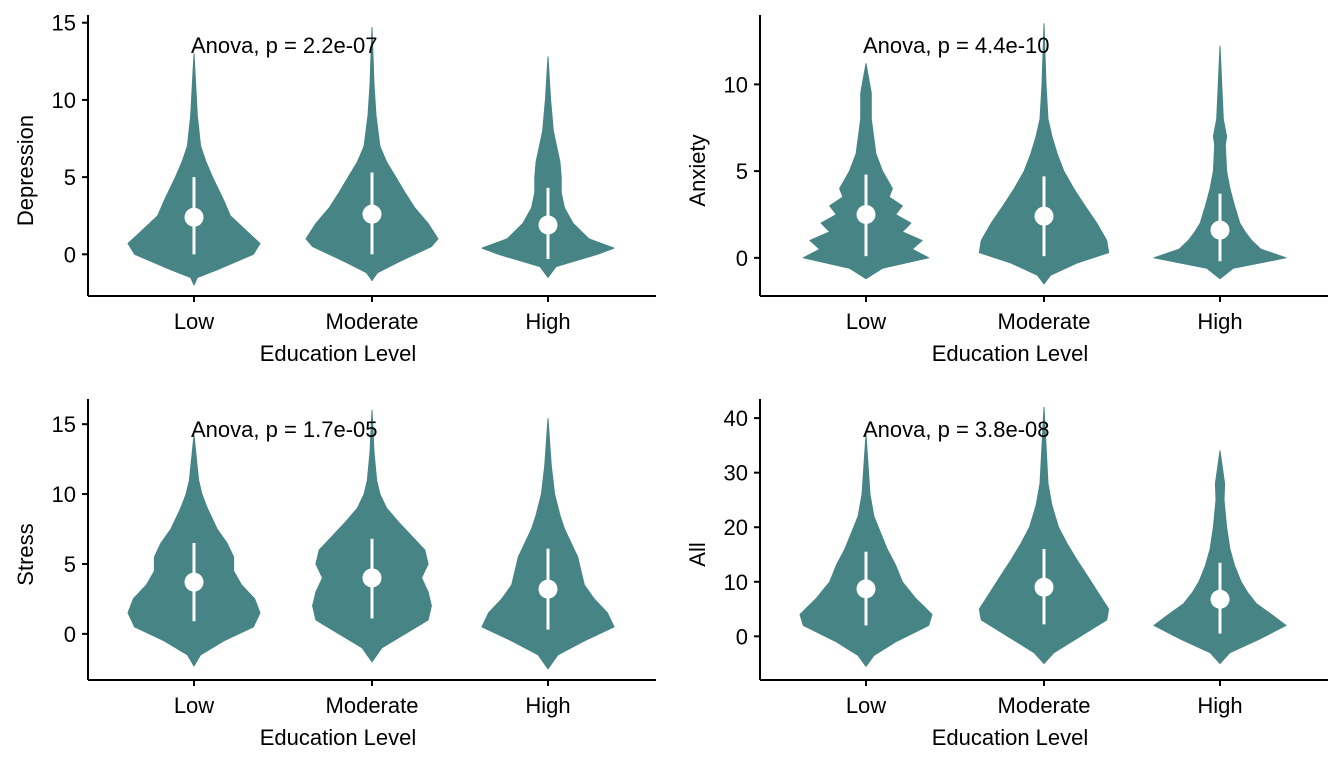  What do you see at coordinates (736, 418) in the screenshot?
I see `y-tick-label: 40` at bounding box center [736, 418].